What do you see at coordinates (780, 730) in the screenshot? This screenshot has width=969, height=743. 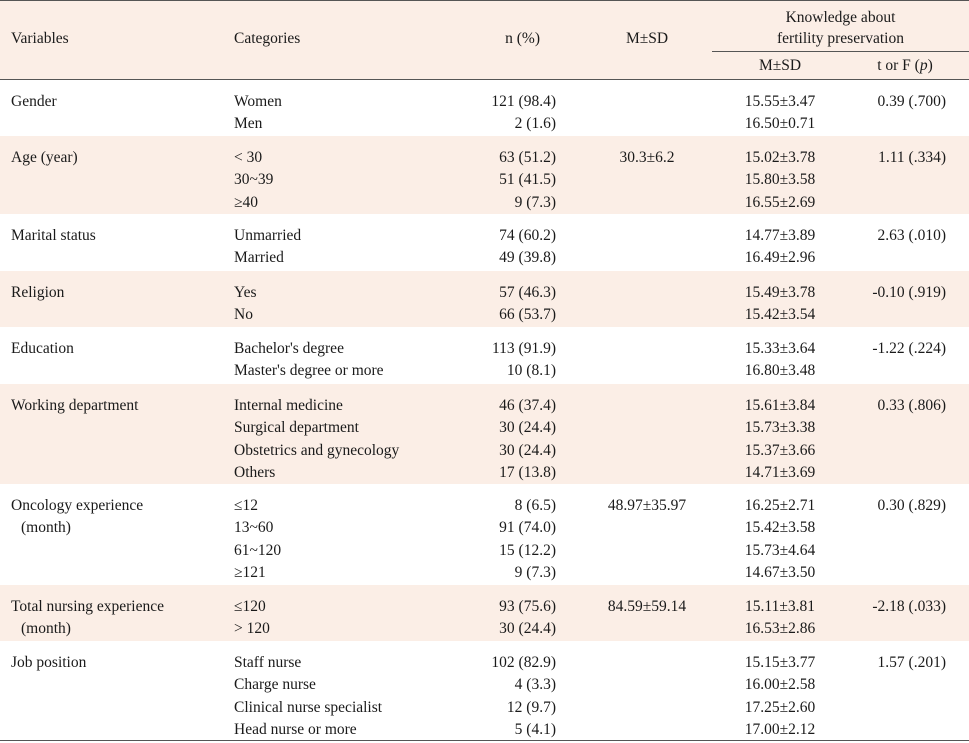 I see `knowledge-m-sd-value: 17.00±2.12` at bounding box center [780, 730].